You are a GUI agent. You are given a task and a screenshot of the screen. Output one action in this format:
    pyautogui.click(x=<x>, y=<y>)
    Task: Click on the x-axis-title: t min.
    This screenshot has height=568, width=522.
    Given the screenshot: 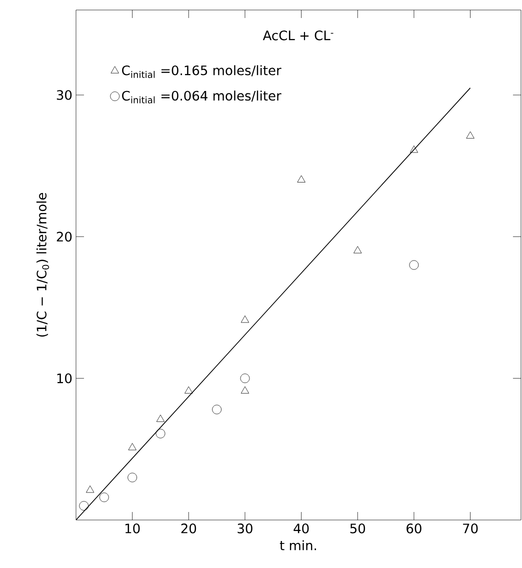 What is the action you would take?
    pyautogui.click(x=298, y=545)
    